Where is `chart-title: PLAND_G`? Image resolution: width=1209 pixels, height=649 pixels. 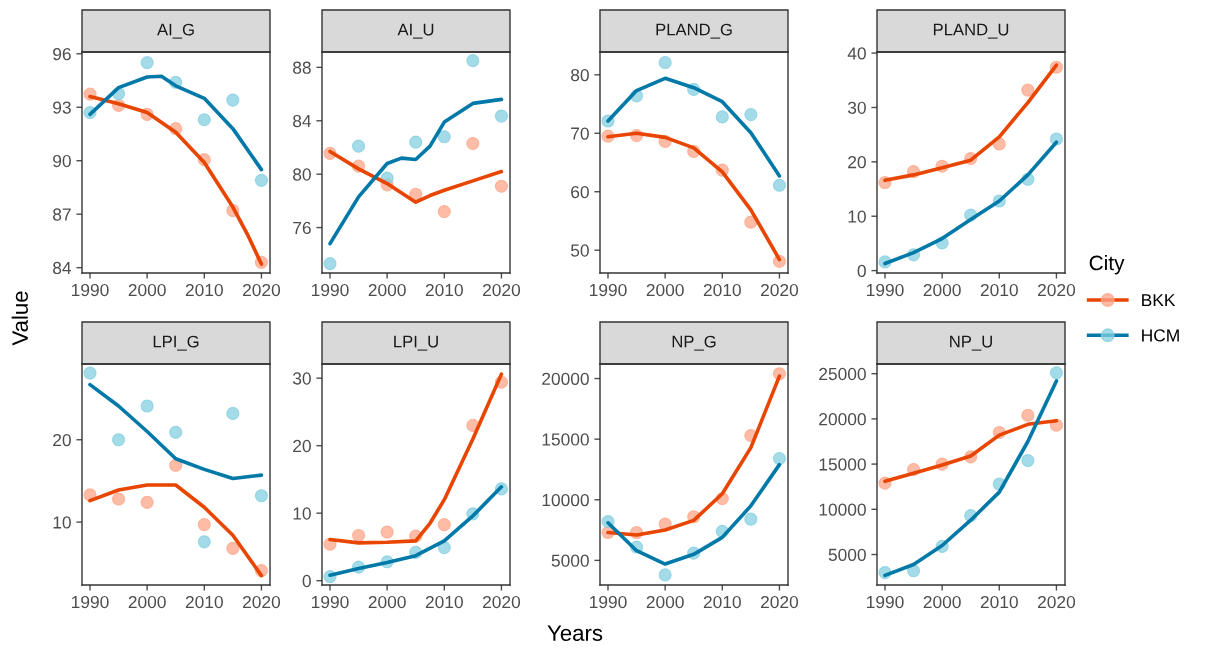
chart-title: PLAND_G is located at coordinates (694, 31).